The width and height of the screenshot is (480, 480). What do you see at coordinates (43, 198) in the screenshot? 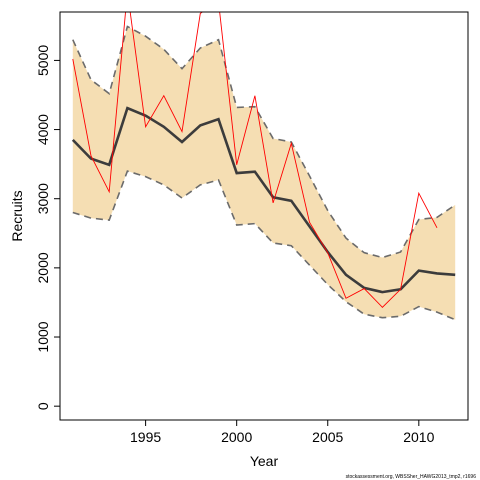
I see `y-tick-label: 3000` at bounding box center [43, 198].